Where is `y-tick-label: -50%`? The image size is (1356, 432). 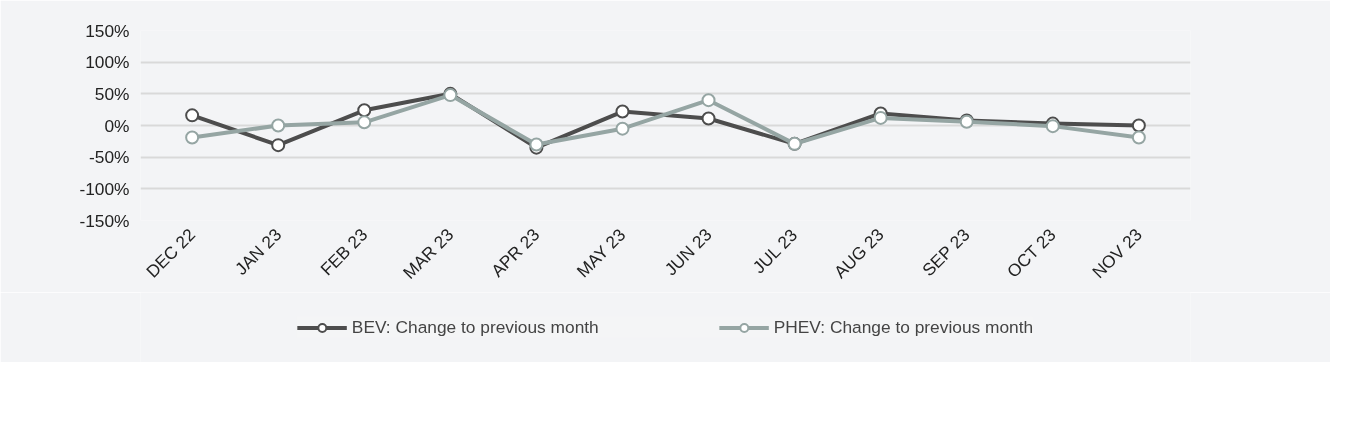
y-tick-label: -50% is located at coordinates (109, 157).